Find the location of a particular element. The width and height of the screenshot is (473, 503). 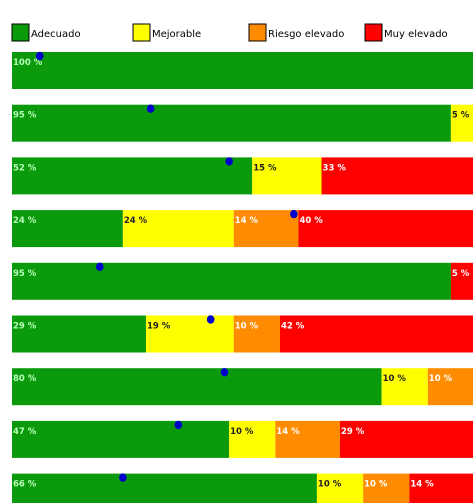

segment-label-5-1: 19 % is located at coordinates (159, 327).